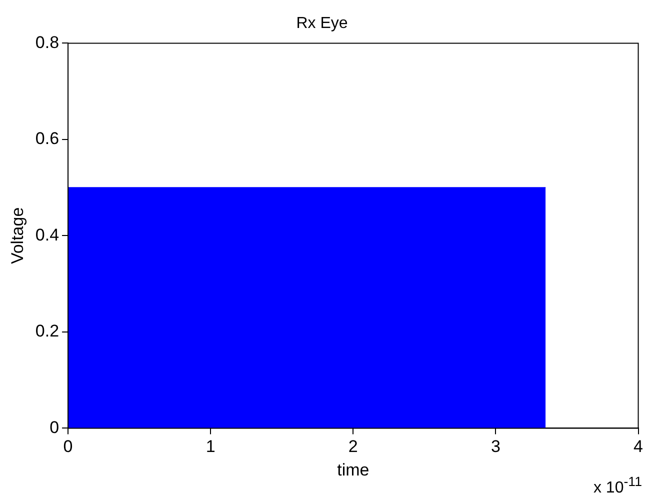 Image resolution: width=646 pixels, height=501 pixels. I want to click on chart-title: Rx Eye, so click(322, 23).